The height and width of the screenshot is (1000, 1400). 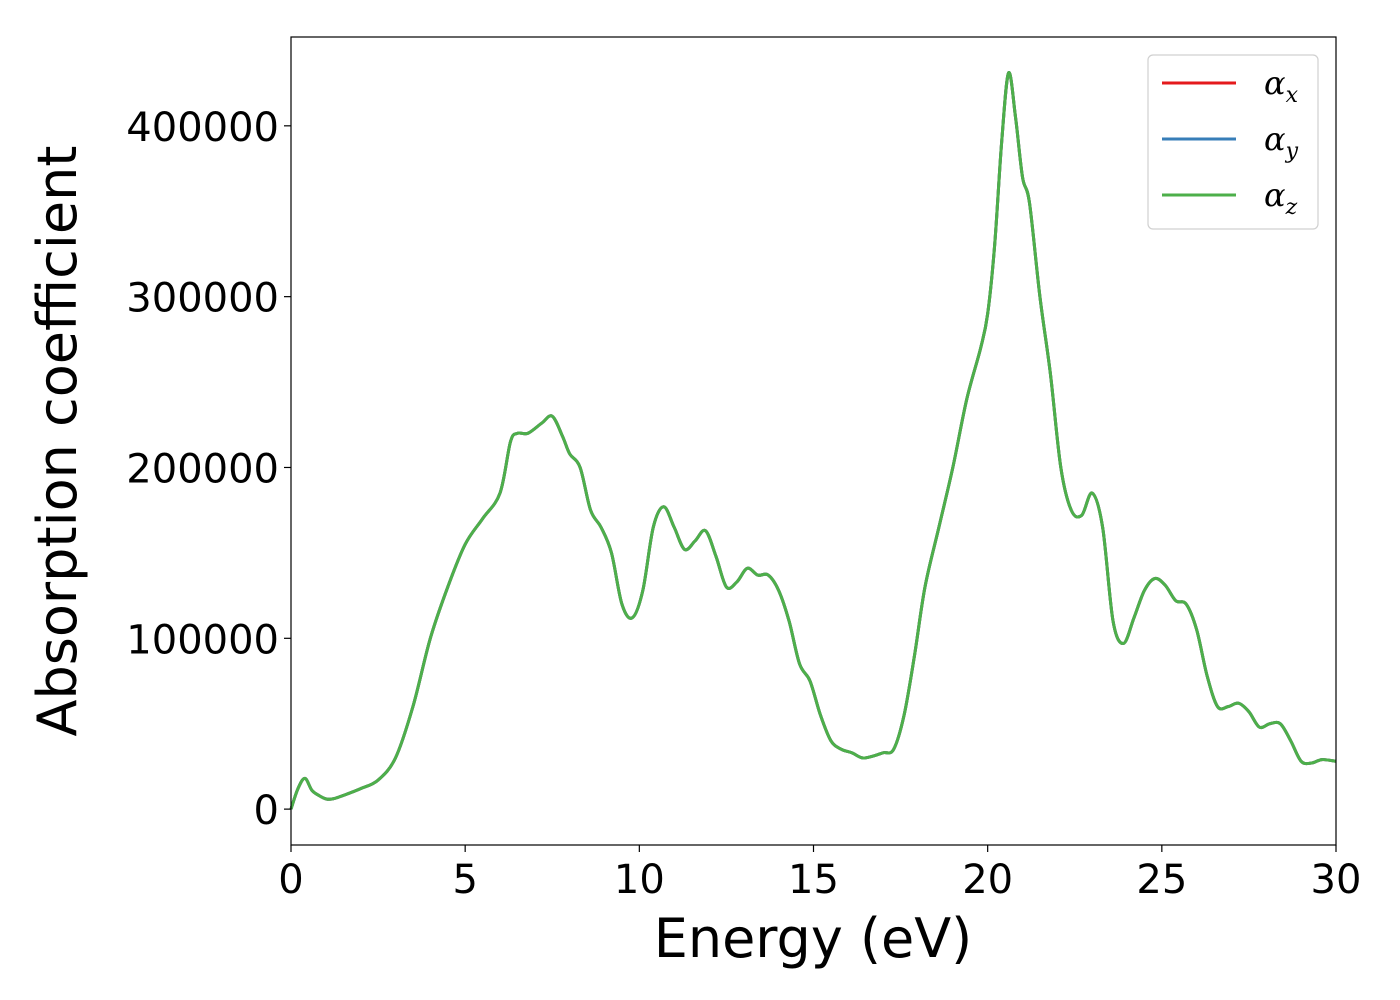 I want to click on x-axis-label: Energy (eV), so click(x=813, y=938).